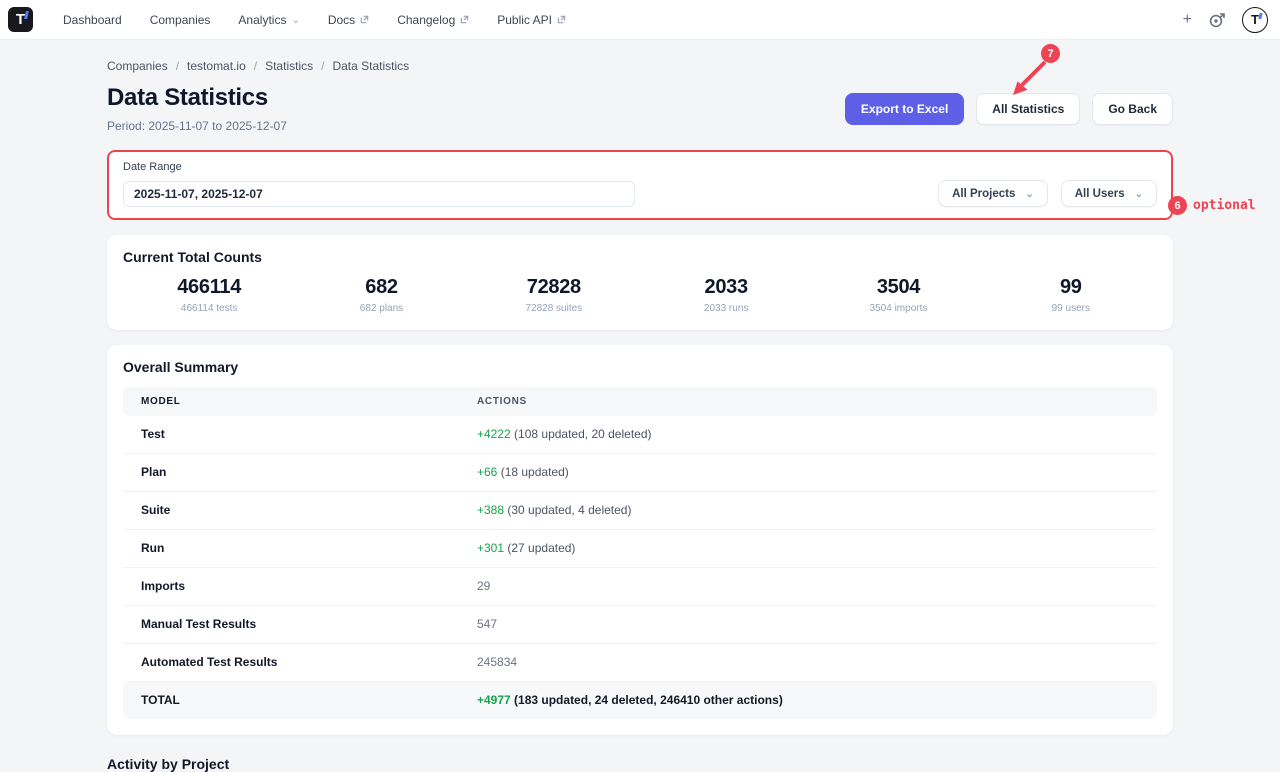 The width and height of the screenshot is (1280, 772). What do you see at coordinates (1028, 108) in the screenshot?
I see `all-statistics-button: All Statistics` at bounding box center [1028, 108].